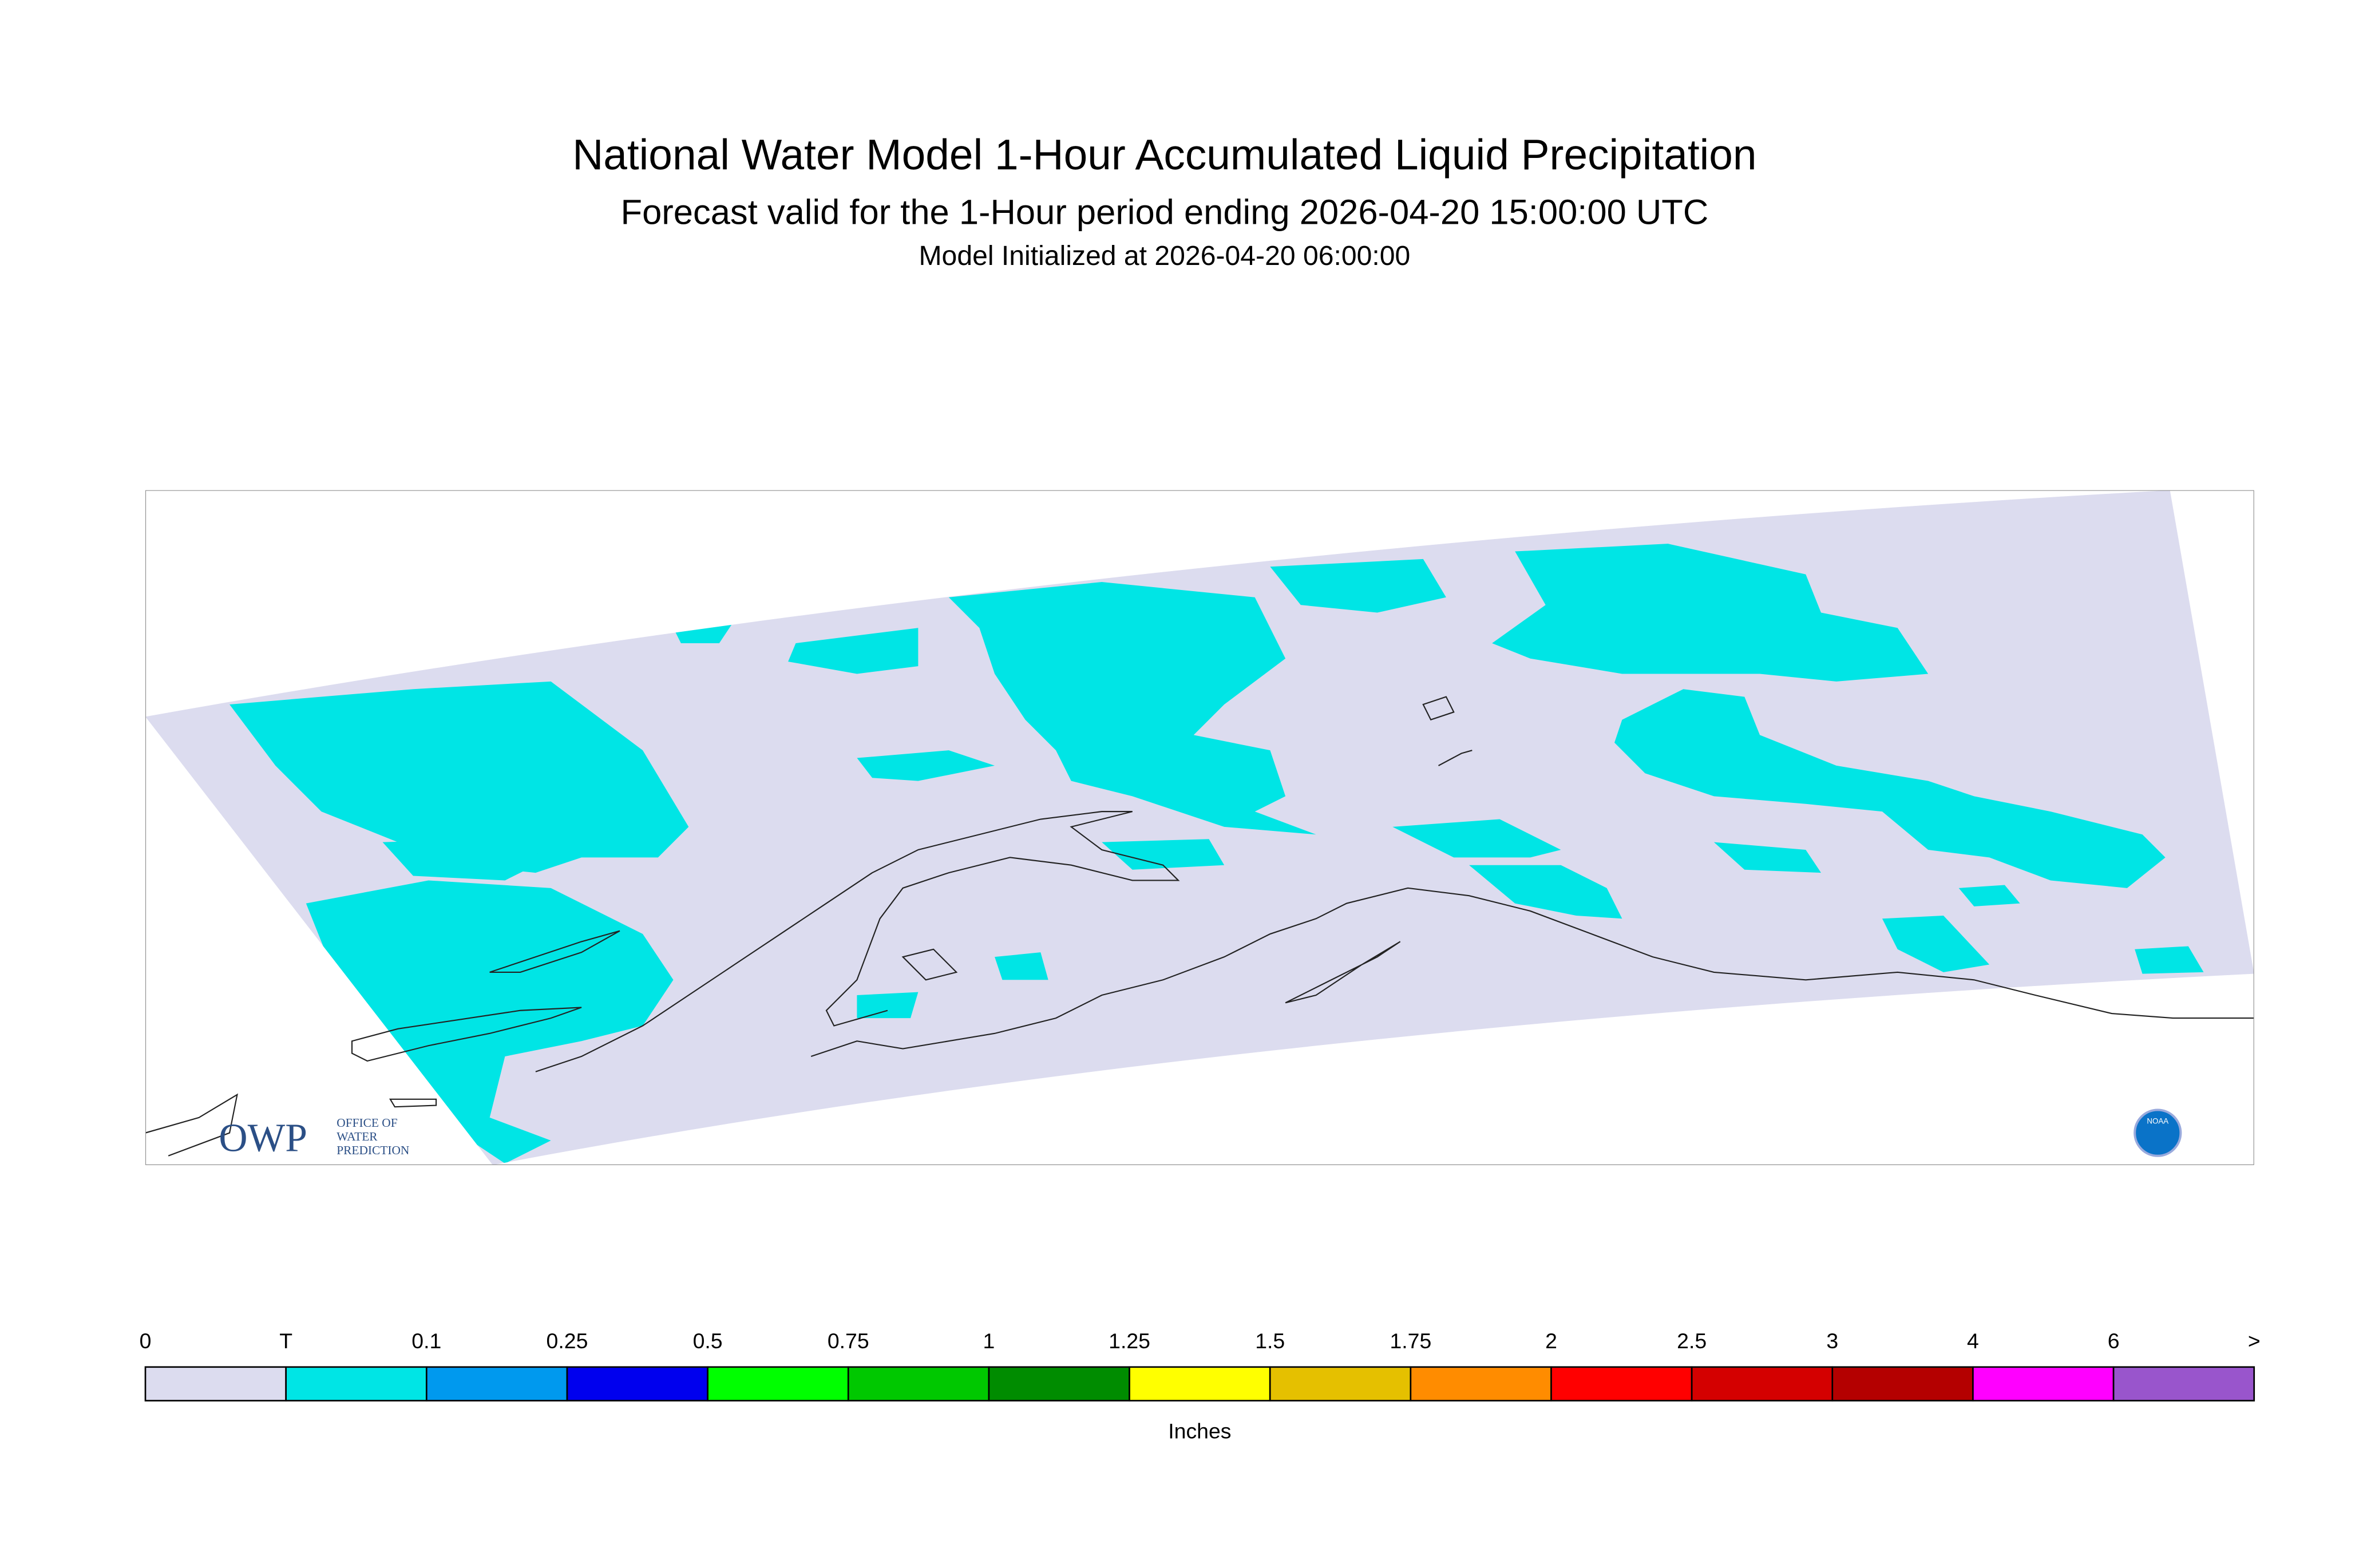  What do you see at coordinates (146, 1341) in the screenshot?
I see `colorbar-label: 0` at bounding box center [146, 1341].